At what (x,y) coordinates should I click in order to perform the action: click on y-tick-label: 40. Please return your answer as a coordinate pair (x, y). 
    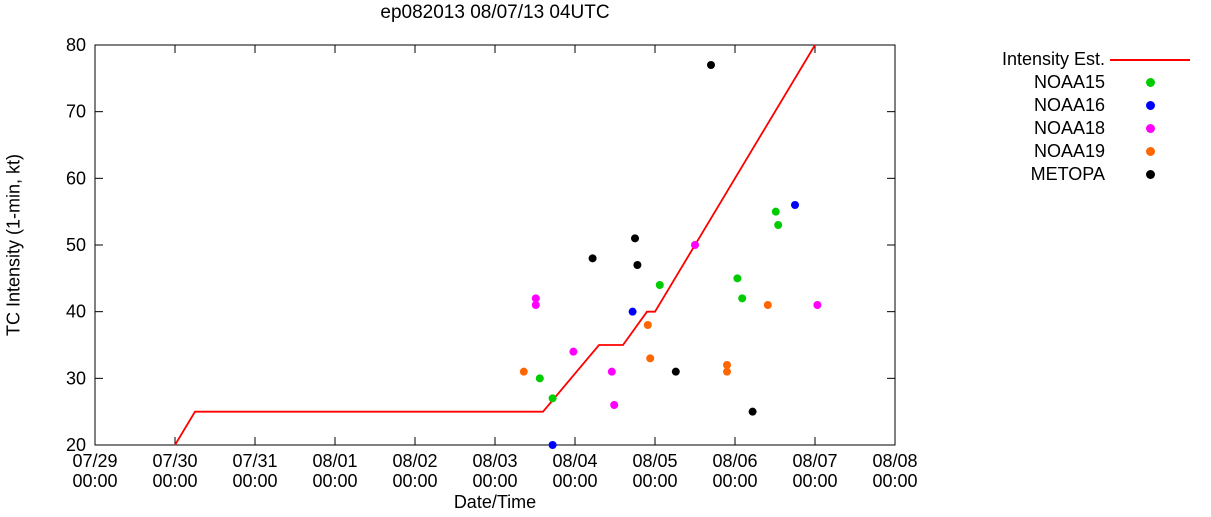
    Looking at the image, I should click on (76, 312).